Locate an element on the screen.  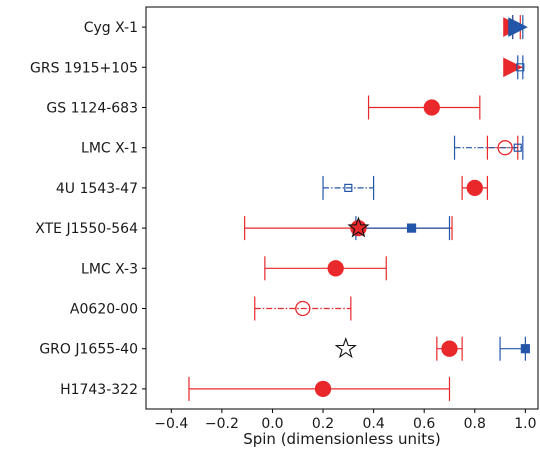
category-label-lmc-x-1: LMC X-1 is located at coordinates (109, 149).